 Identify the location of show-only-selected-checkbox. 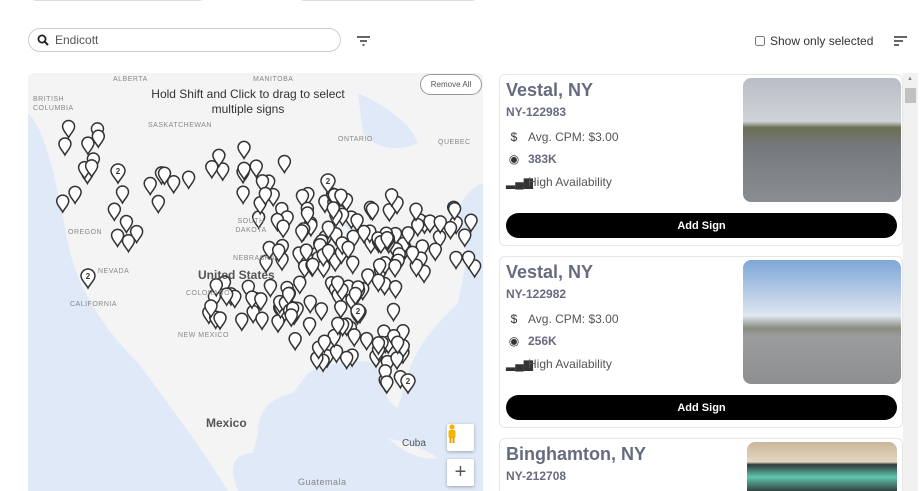
(760, 41).